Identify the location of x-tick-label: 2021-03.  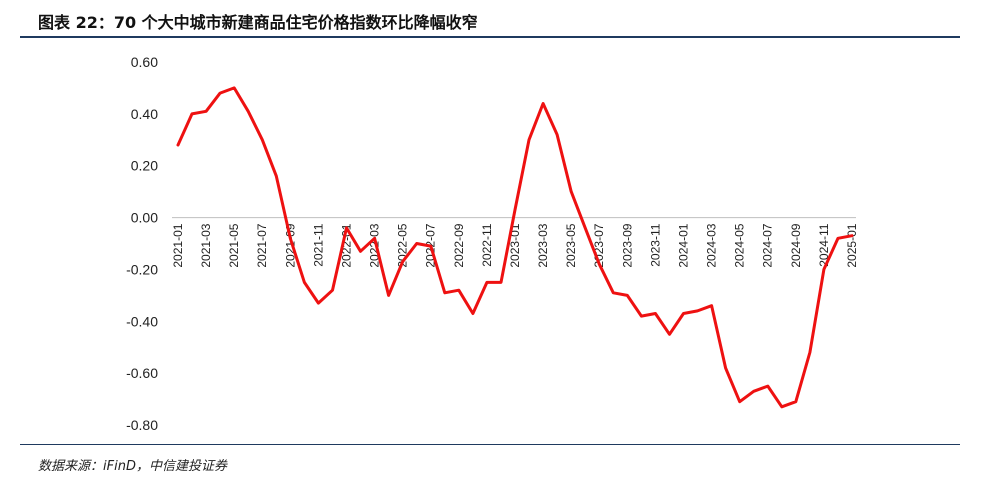
(206, 245).